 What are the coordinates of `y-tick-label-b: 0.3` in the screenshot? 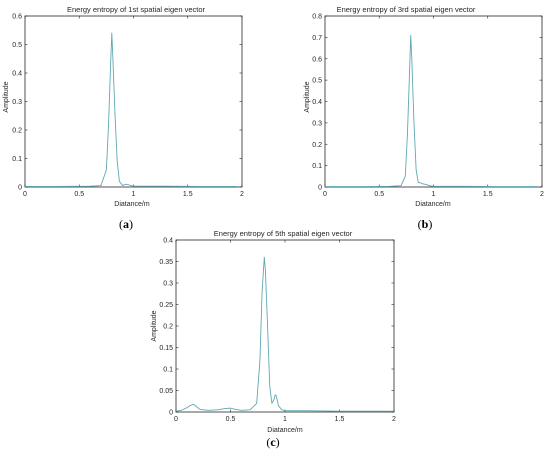 It's located at (317, 123).